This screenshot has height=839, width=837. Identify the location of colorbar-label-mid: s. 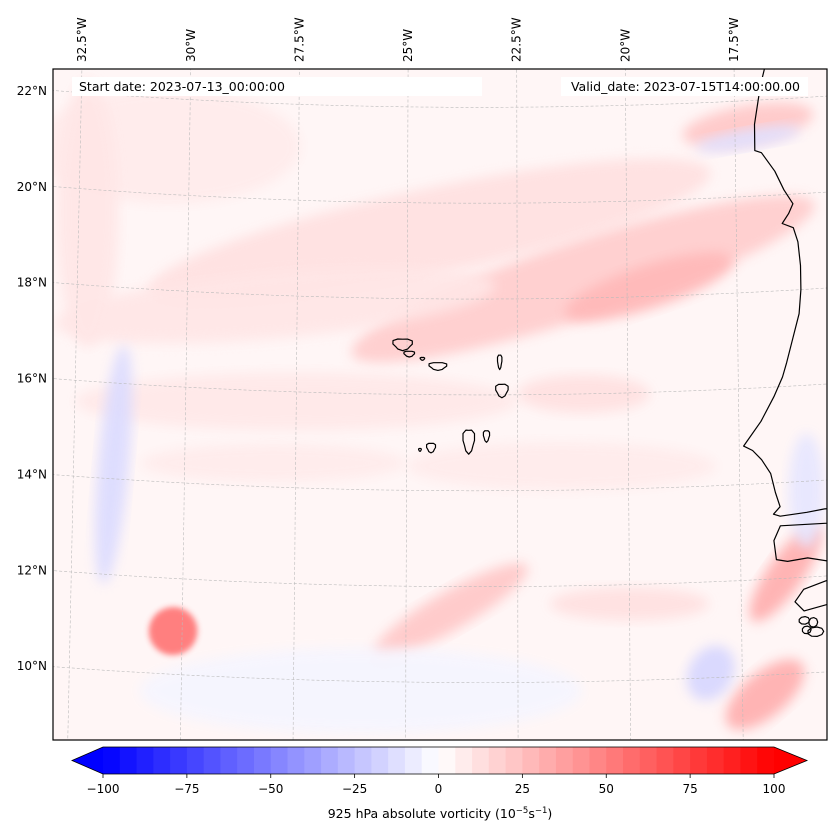
(531, 814).